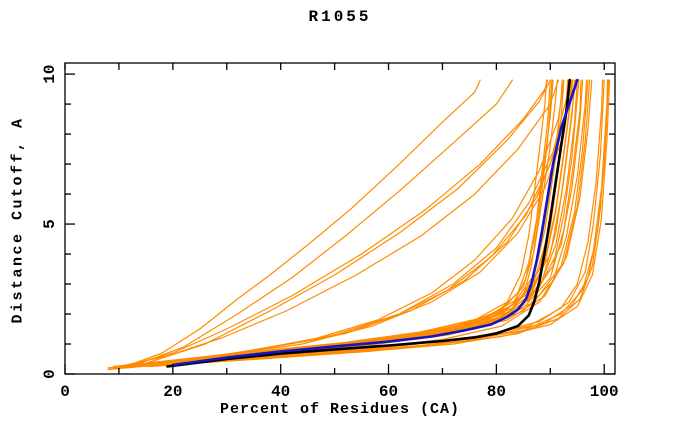 The width and height of the screenshot is (680, 440). I want to click on x-tick-label: 20, so click(172, 392).